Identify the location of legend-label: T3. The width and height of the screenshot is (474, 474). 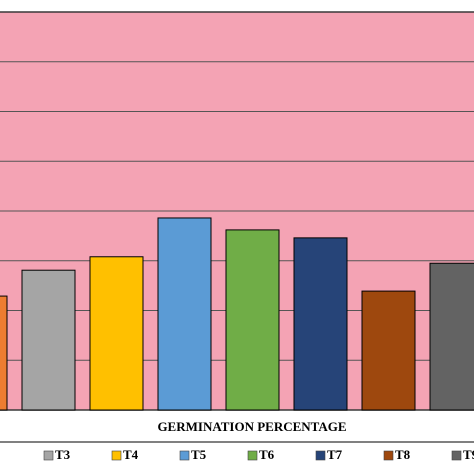
(63, 454).